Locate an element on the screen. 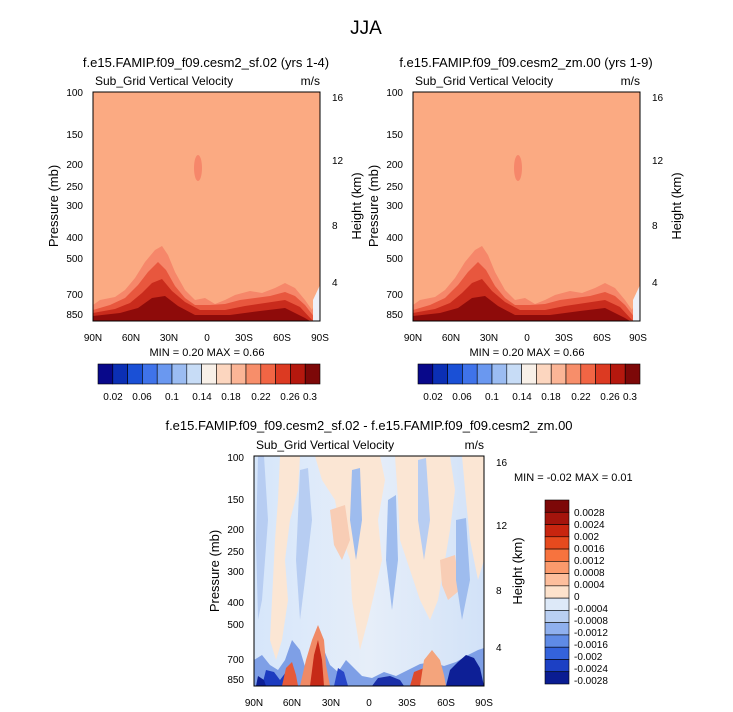 The image size is (733, 712). p3-ytick-850: 850 is located at coordinates (235, 680).